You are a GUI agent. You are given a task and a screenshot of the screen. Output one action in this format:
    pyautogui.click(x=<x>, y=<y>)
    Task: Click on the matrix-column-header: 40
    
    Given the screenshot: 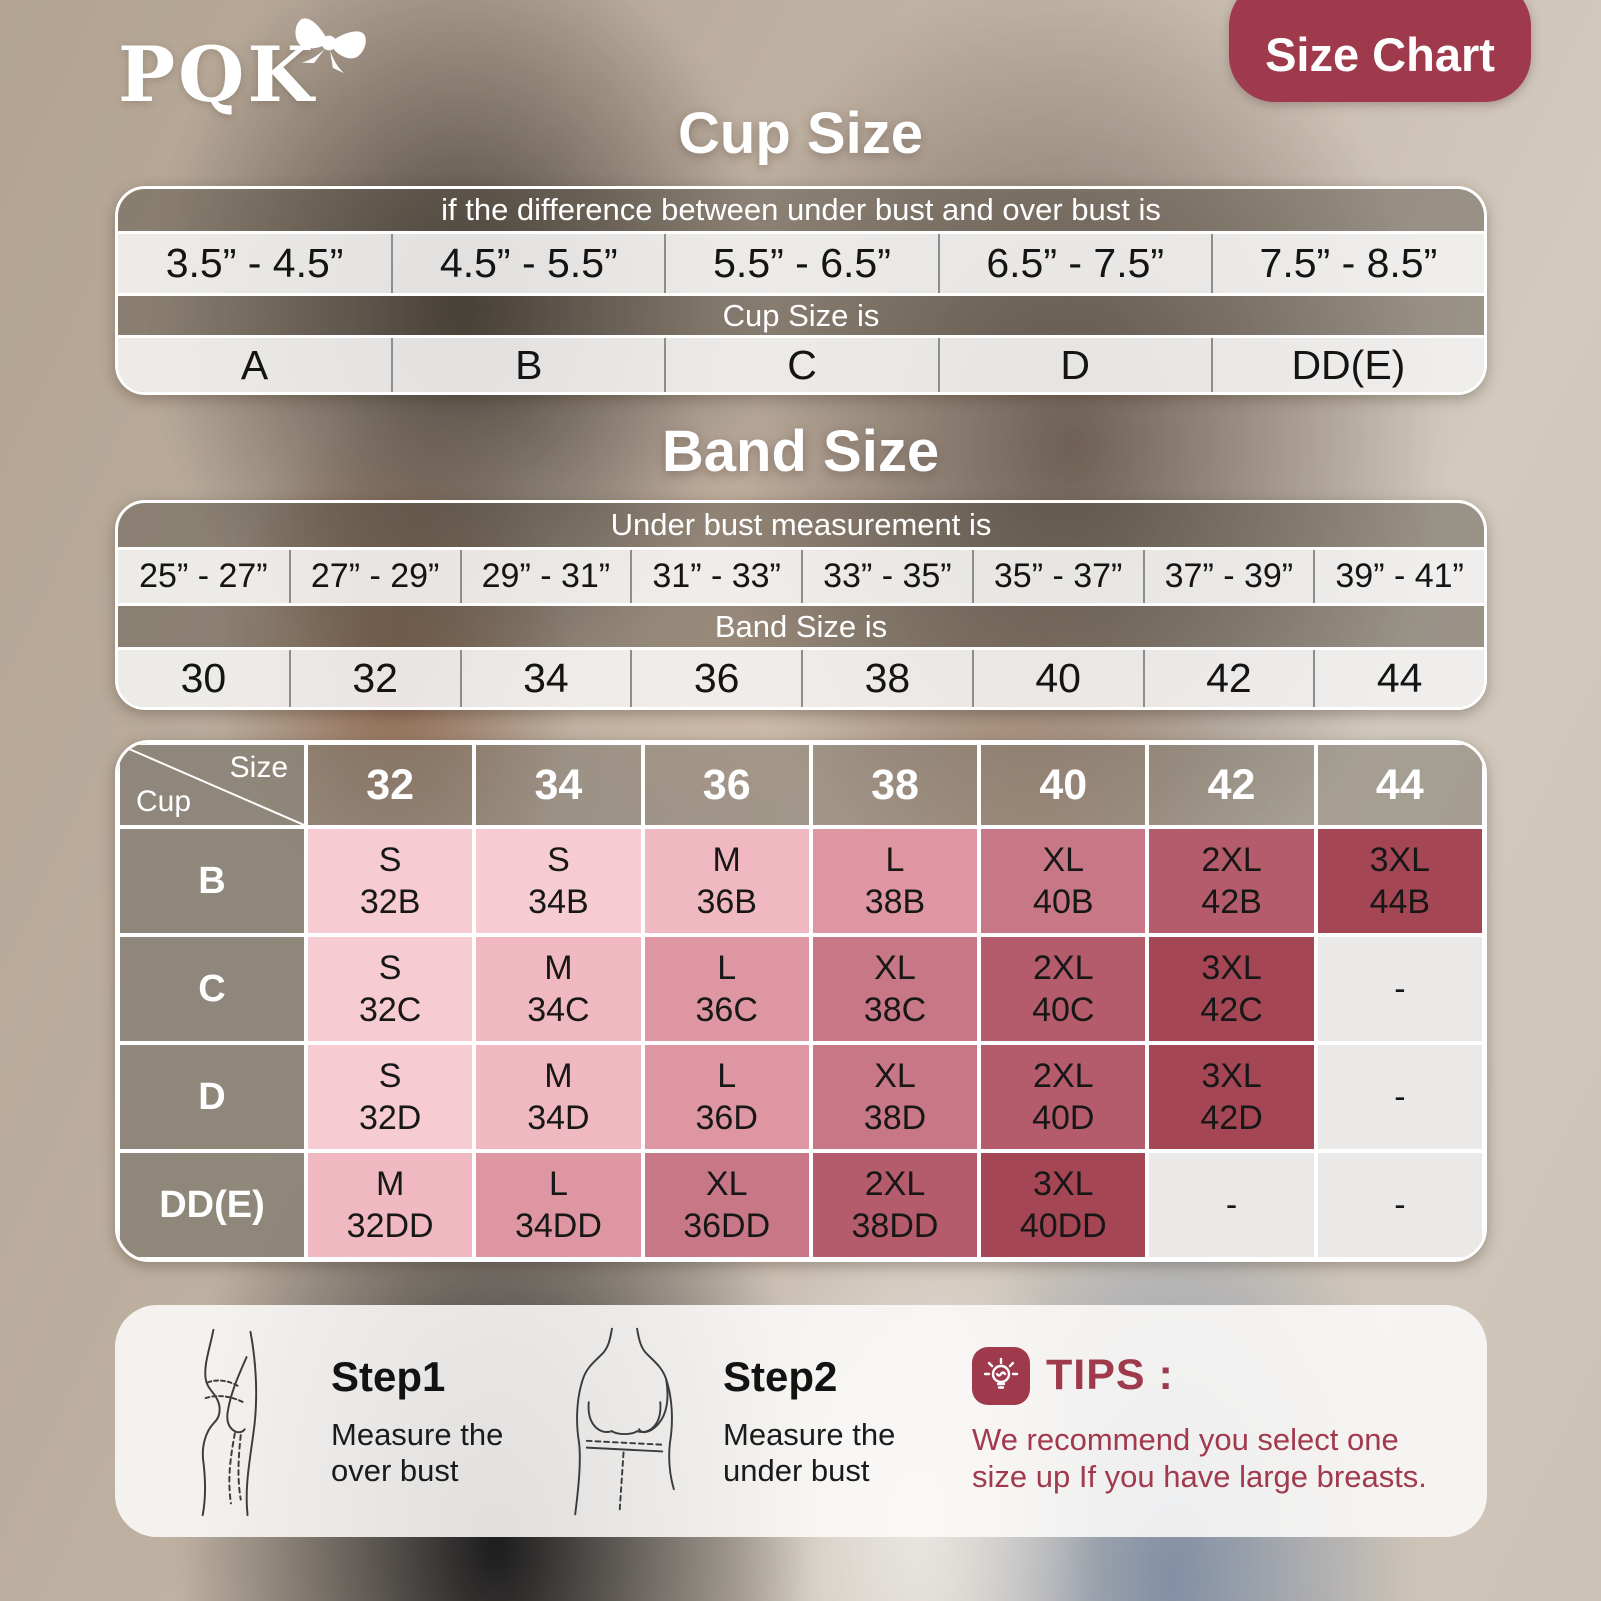 What is the action you would take?
    pyautogui.click(x=1063, y=785)
    